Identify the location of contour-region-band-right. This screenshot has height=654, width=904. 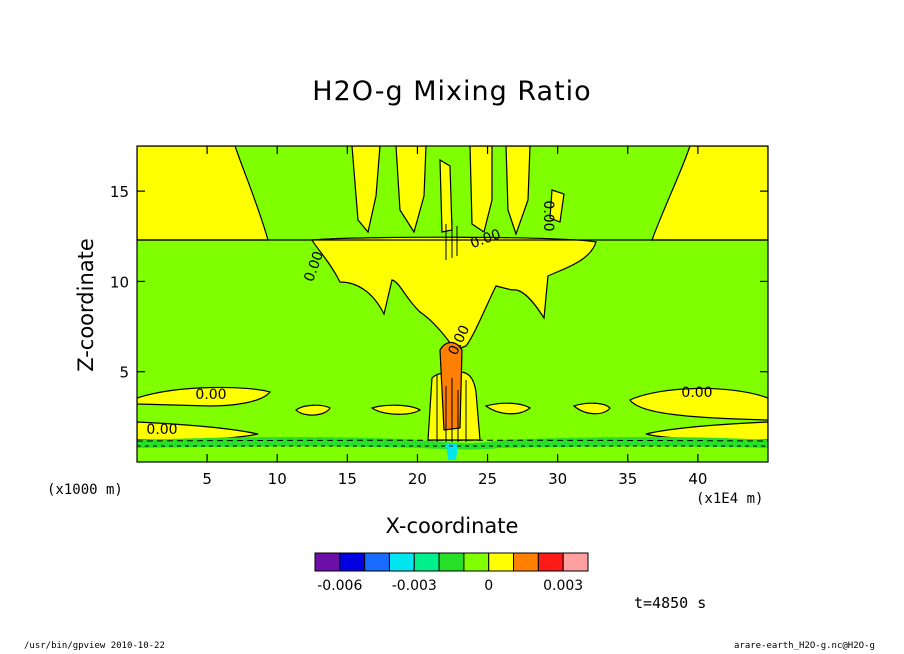
(698, 404).